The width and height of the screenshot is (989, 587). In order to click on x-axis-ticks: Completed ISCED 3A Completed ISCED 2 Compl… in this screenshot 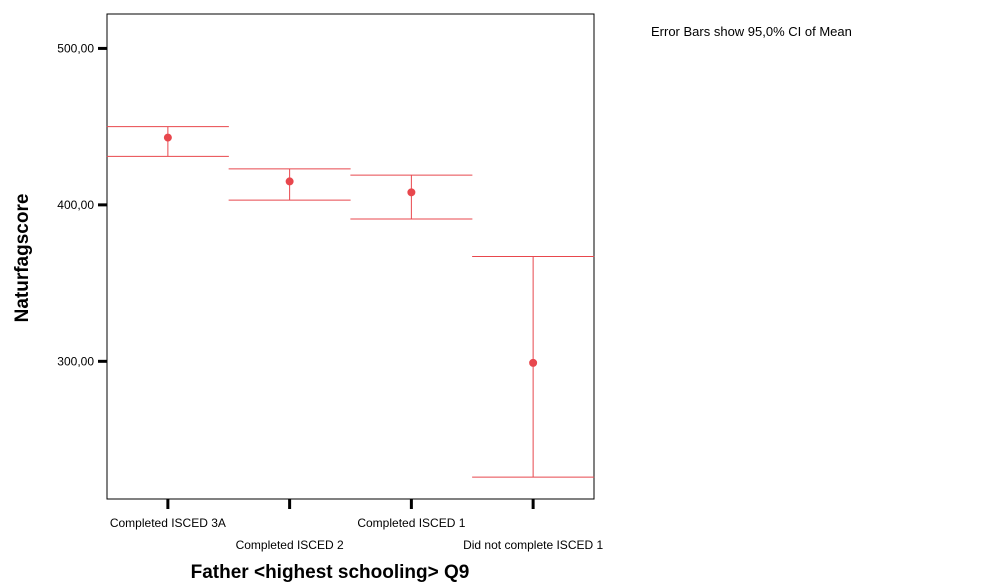, I will do `click(356, 525)`.